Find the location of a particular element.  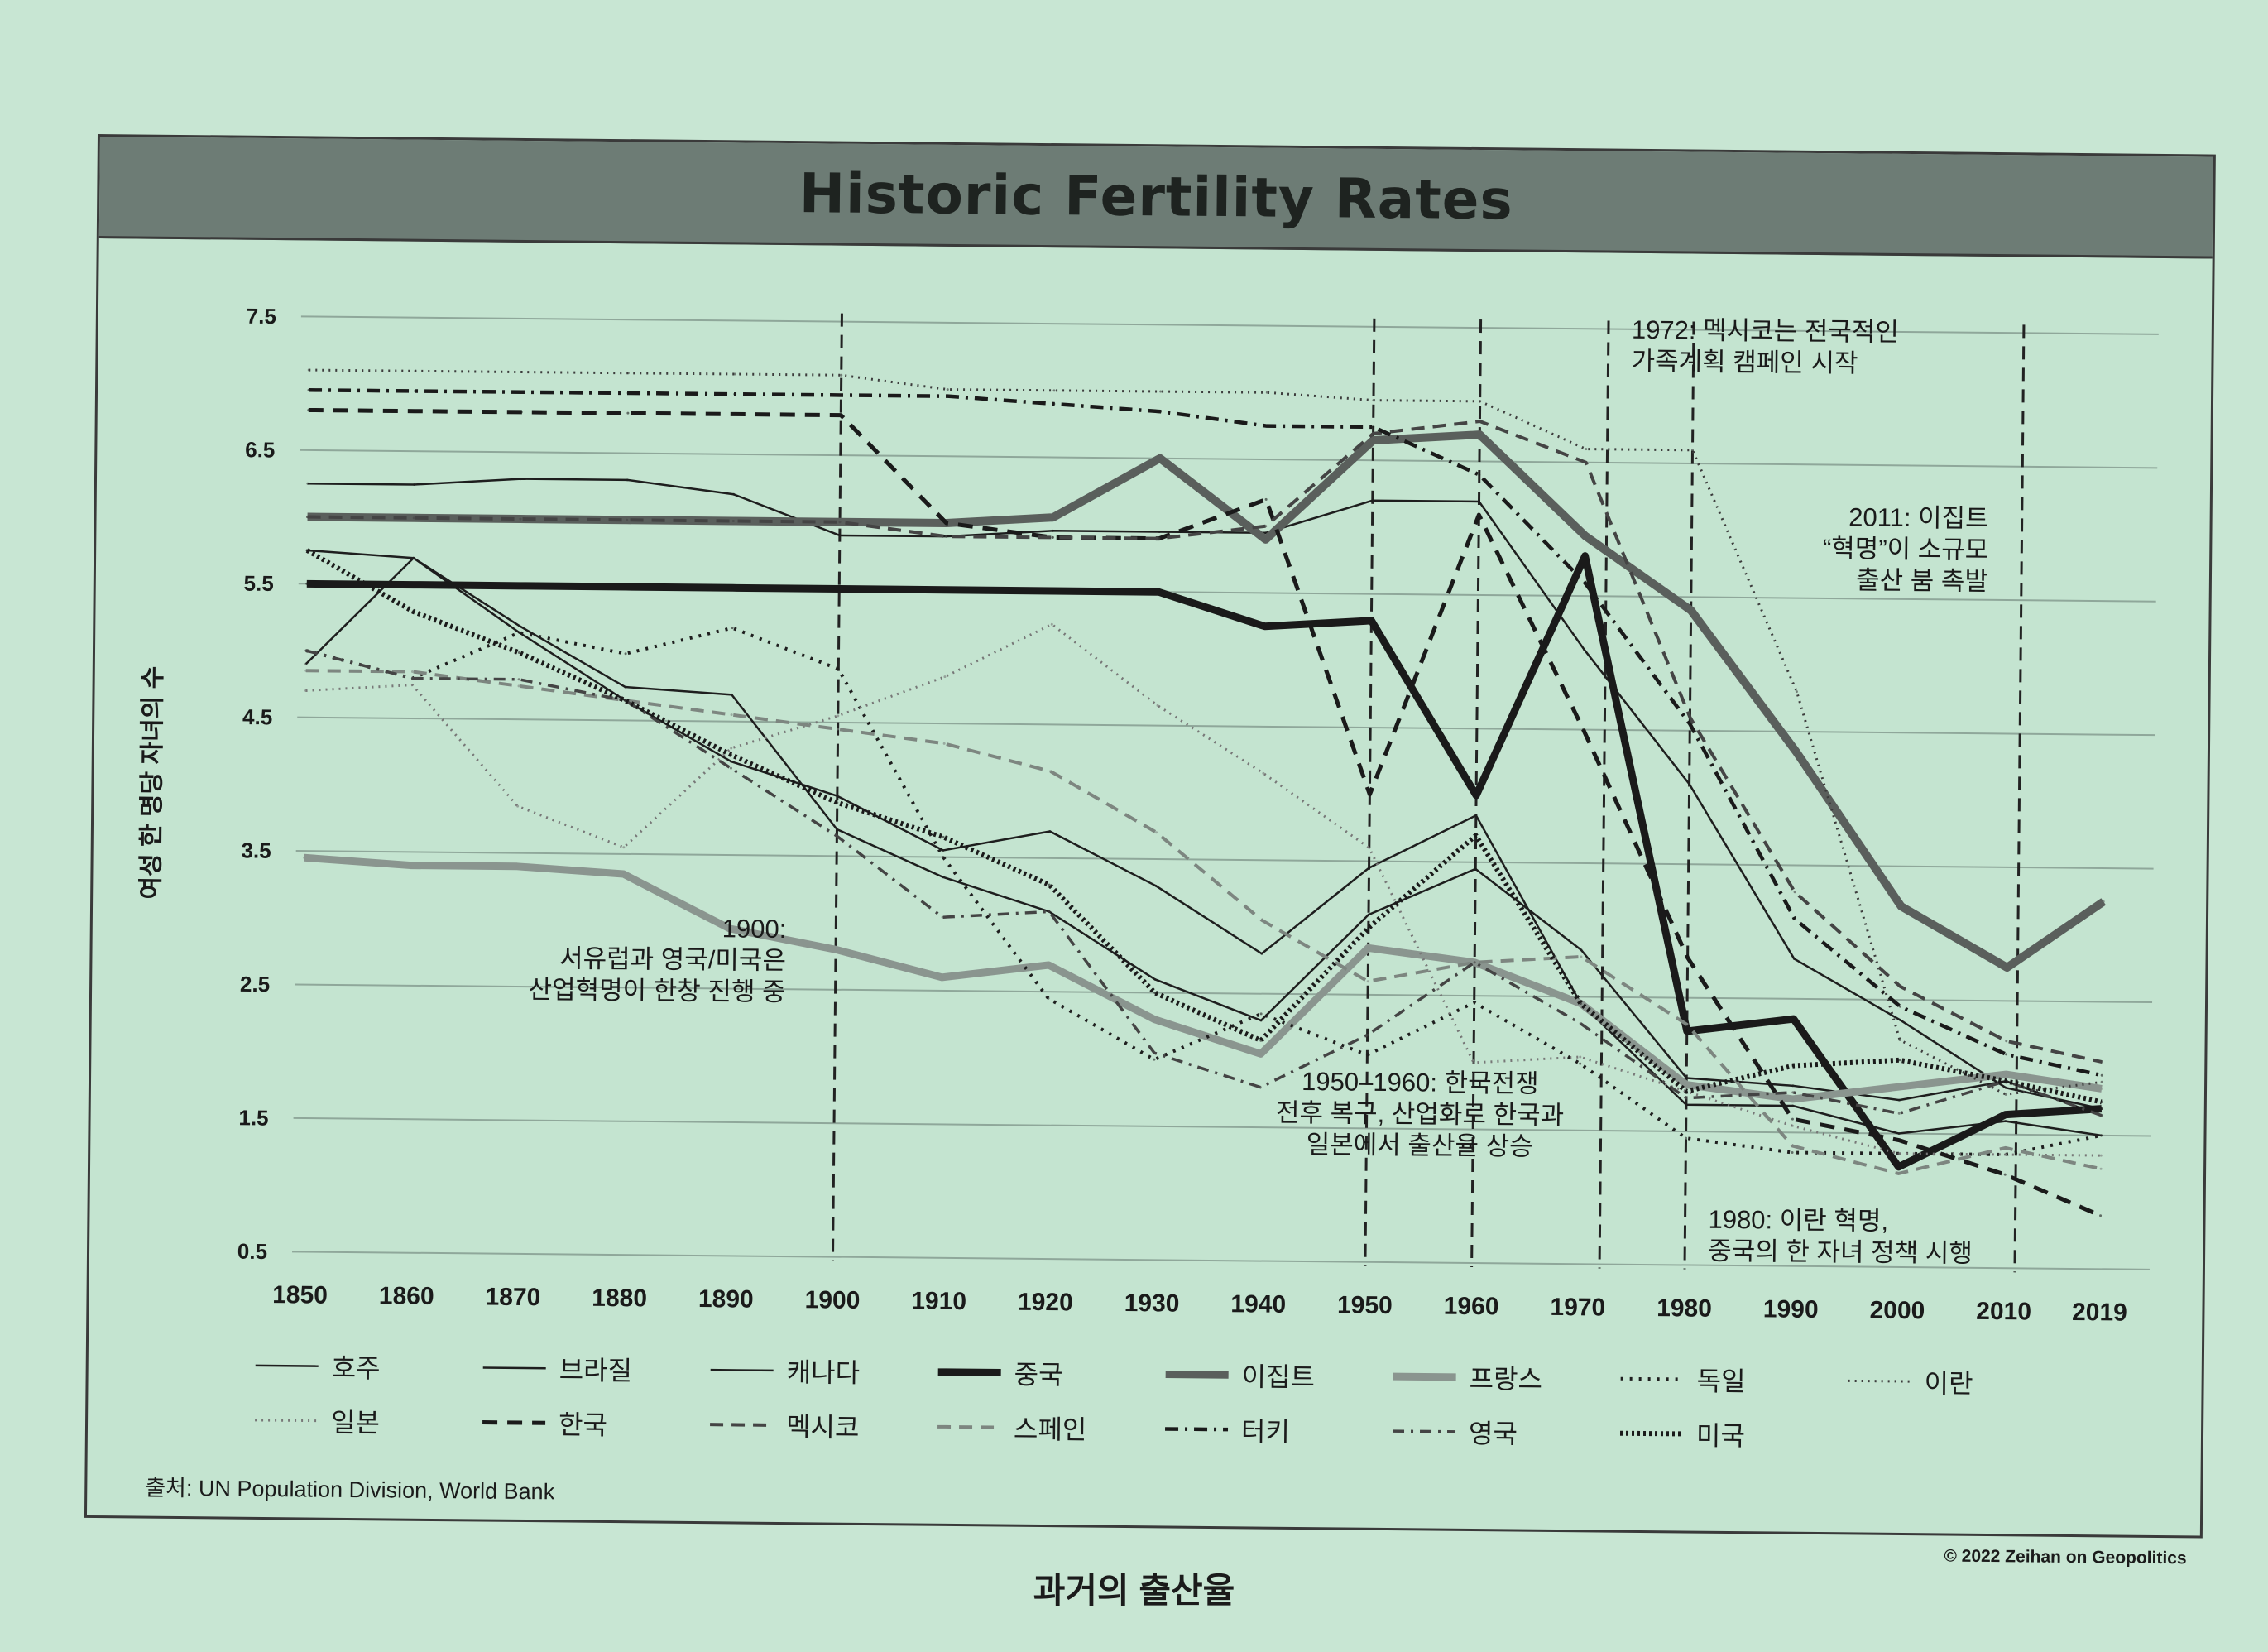

y-tick-label: 1.5 is located at coordinates (253, 1117).